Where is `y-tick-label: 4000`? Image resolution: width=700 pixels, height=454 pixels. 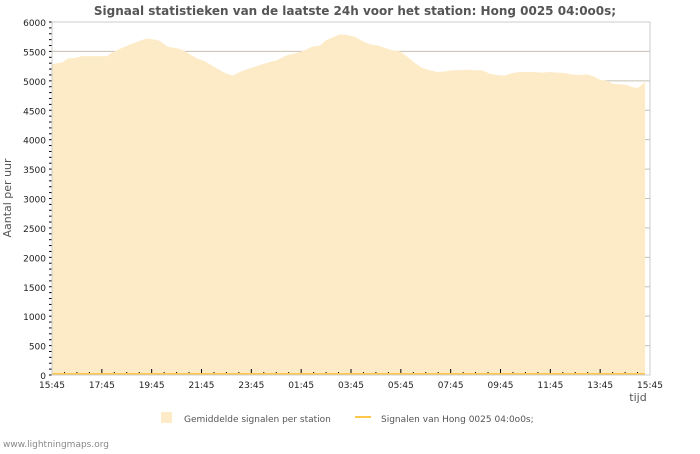
y-tick-label: 4000 is located at coordinates (34, 142).